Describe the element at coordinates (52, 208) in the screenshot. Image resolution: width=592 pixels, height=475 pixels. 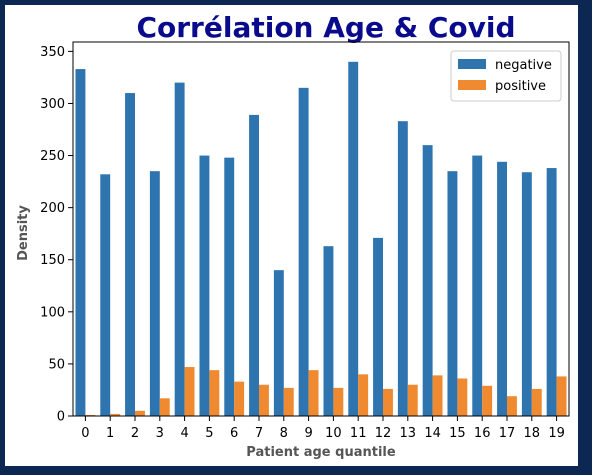
I see `y-tick-label: 200` at that location.